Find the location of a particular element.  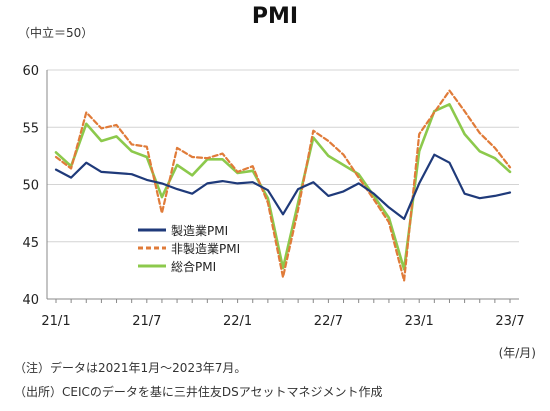

y-tick-label: 40 is located at coordinates (30, 300).